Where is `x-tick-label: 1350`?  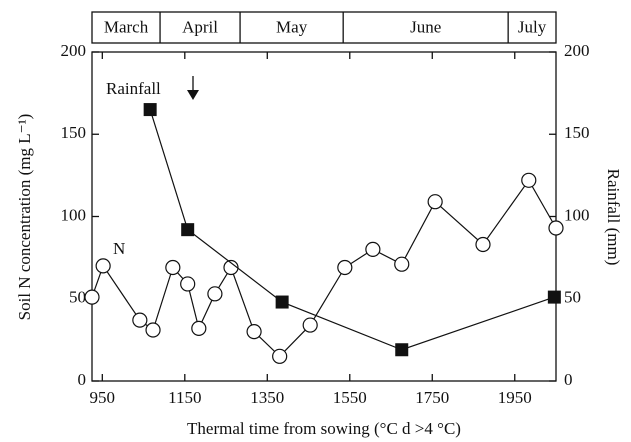
x-tick-label: 1350 is located at coordinates (267, 397).